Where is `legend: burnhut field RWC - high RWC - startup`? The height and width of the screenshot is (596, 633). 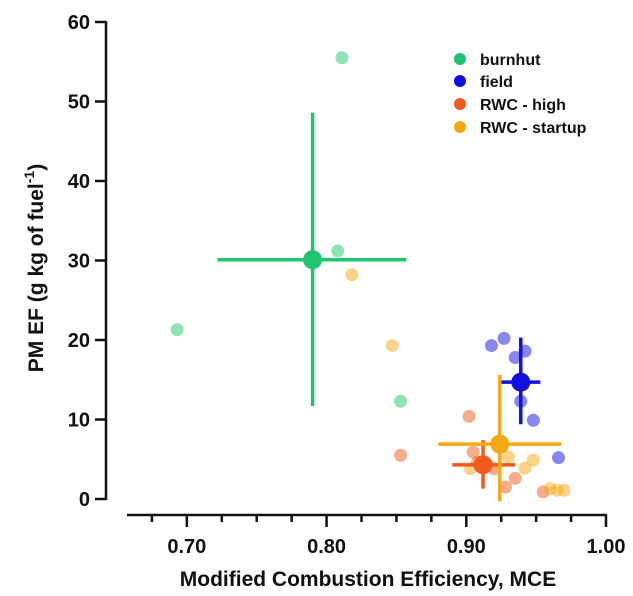 legend: burnhut field RWC - high RWC - startup is located at coordinates (520, 94).